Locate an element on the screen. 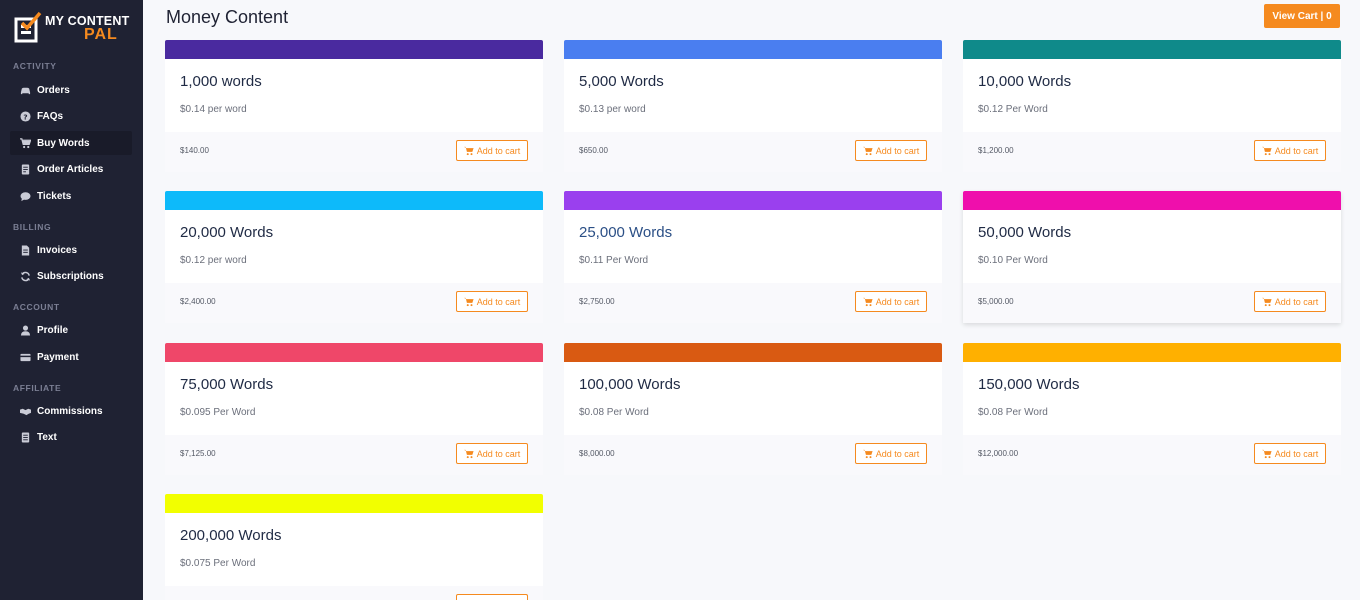  sidebar-item-label: Order Articles is located at coordinates (70, 169).